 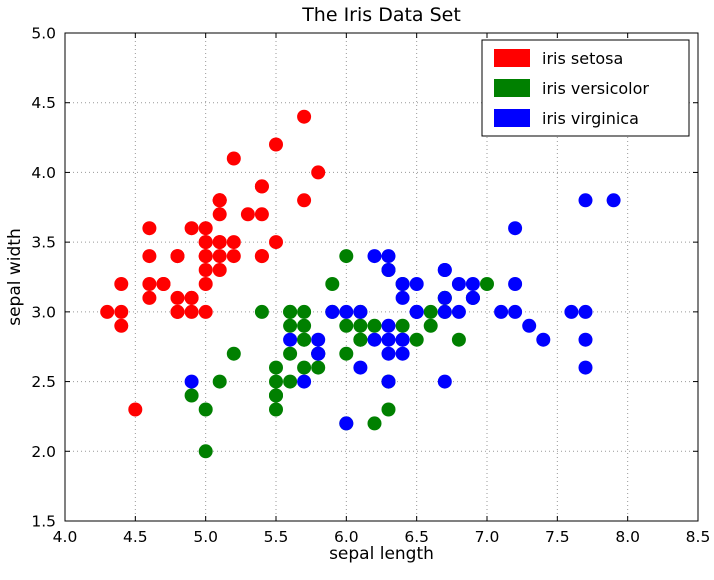 I want to click on x-tick-label: 8.0, so click(x=627, y=537).